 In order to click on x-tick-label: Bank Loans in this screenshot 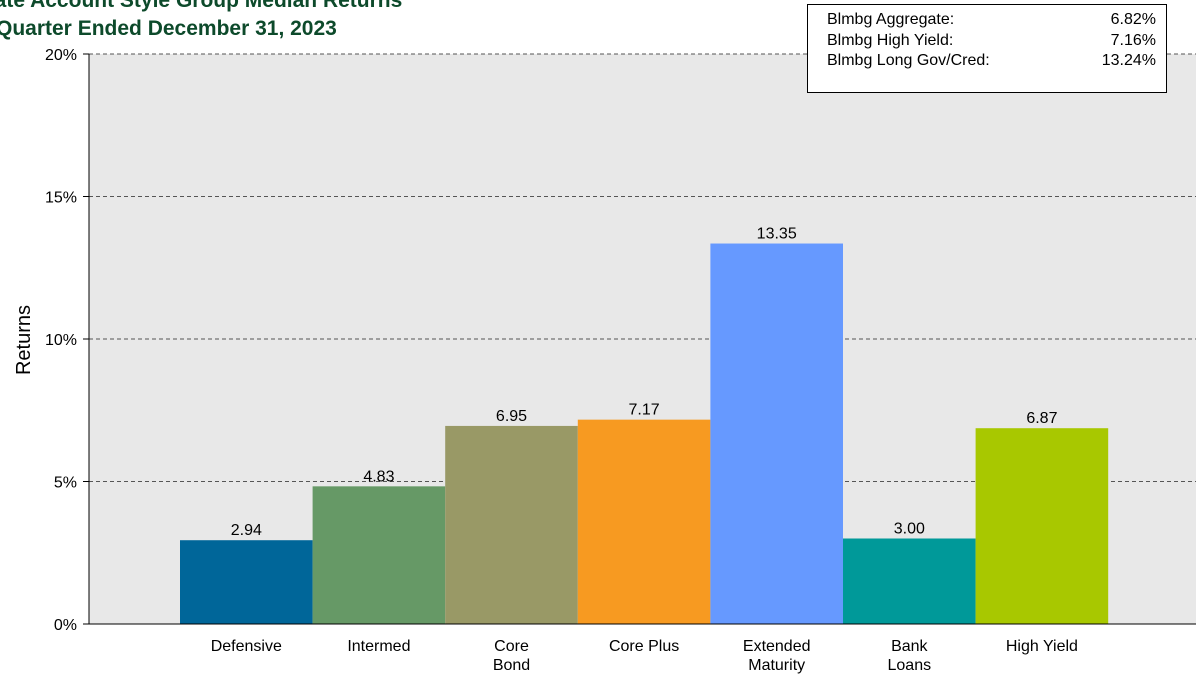, I will do `click(910, 656)`.